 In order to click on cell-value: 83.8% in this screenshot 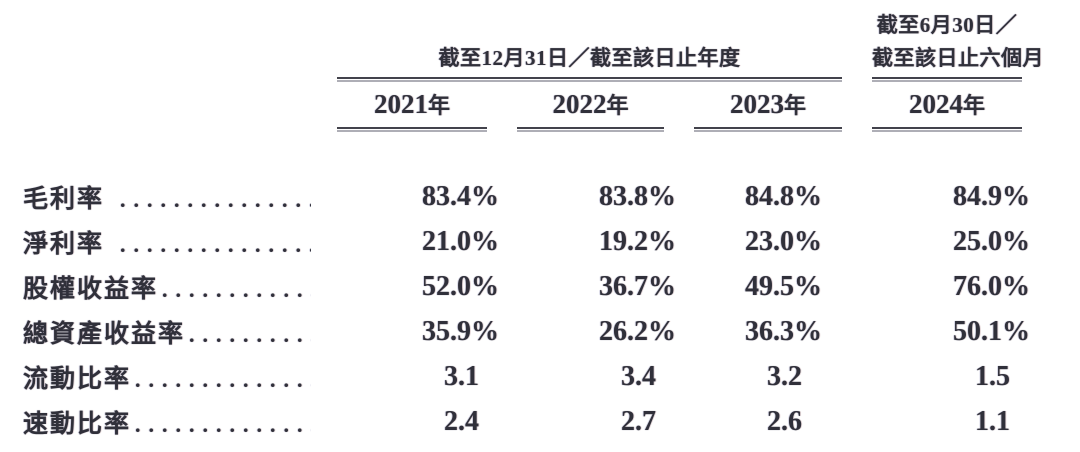, I will do `click(637, 196)`.